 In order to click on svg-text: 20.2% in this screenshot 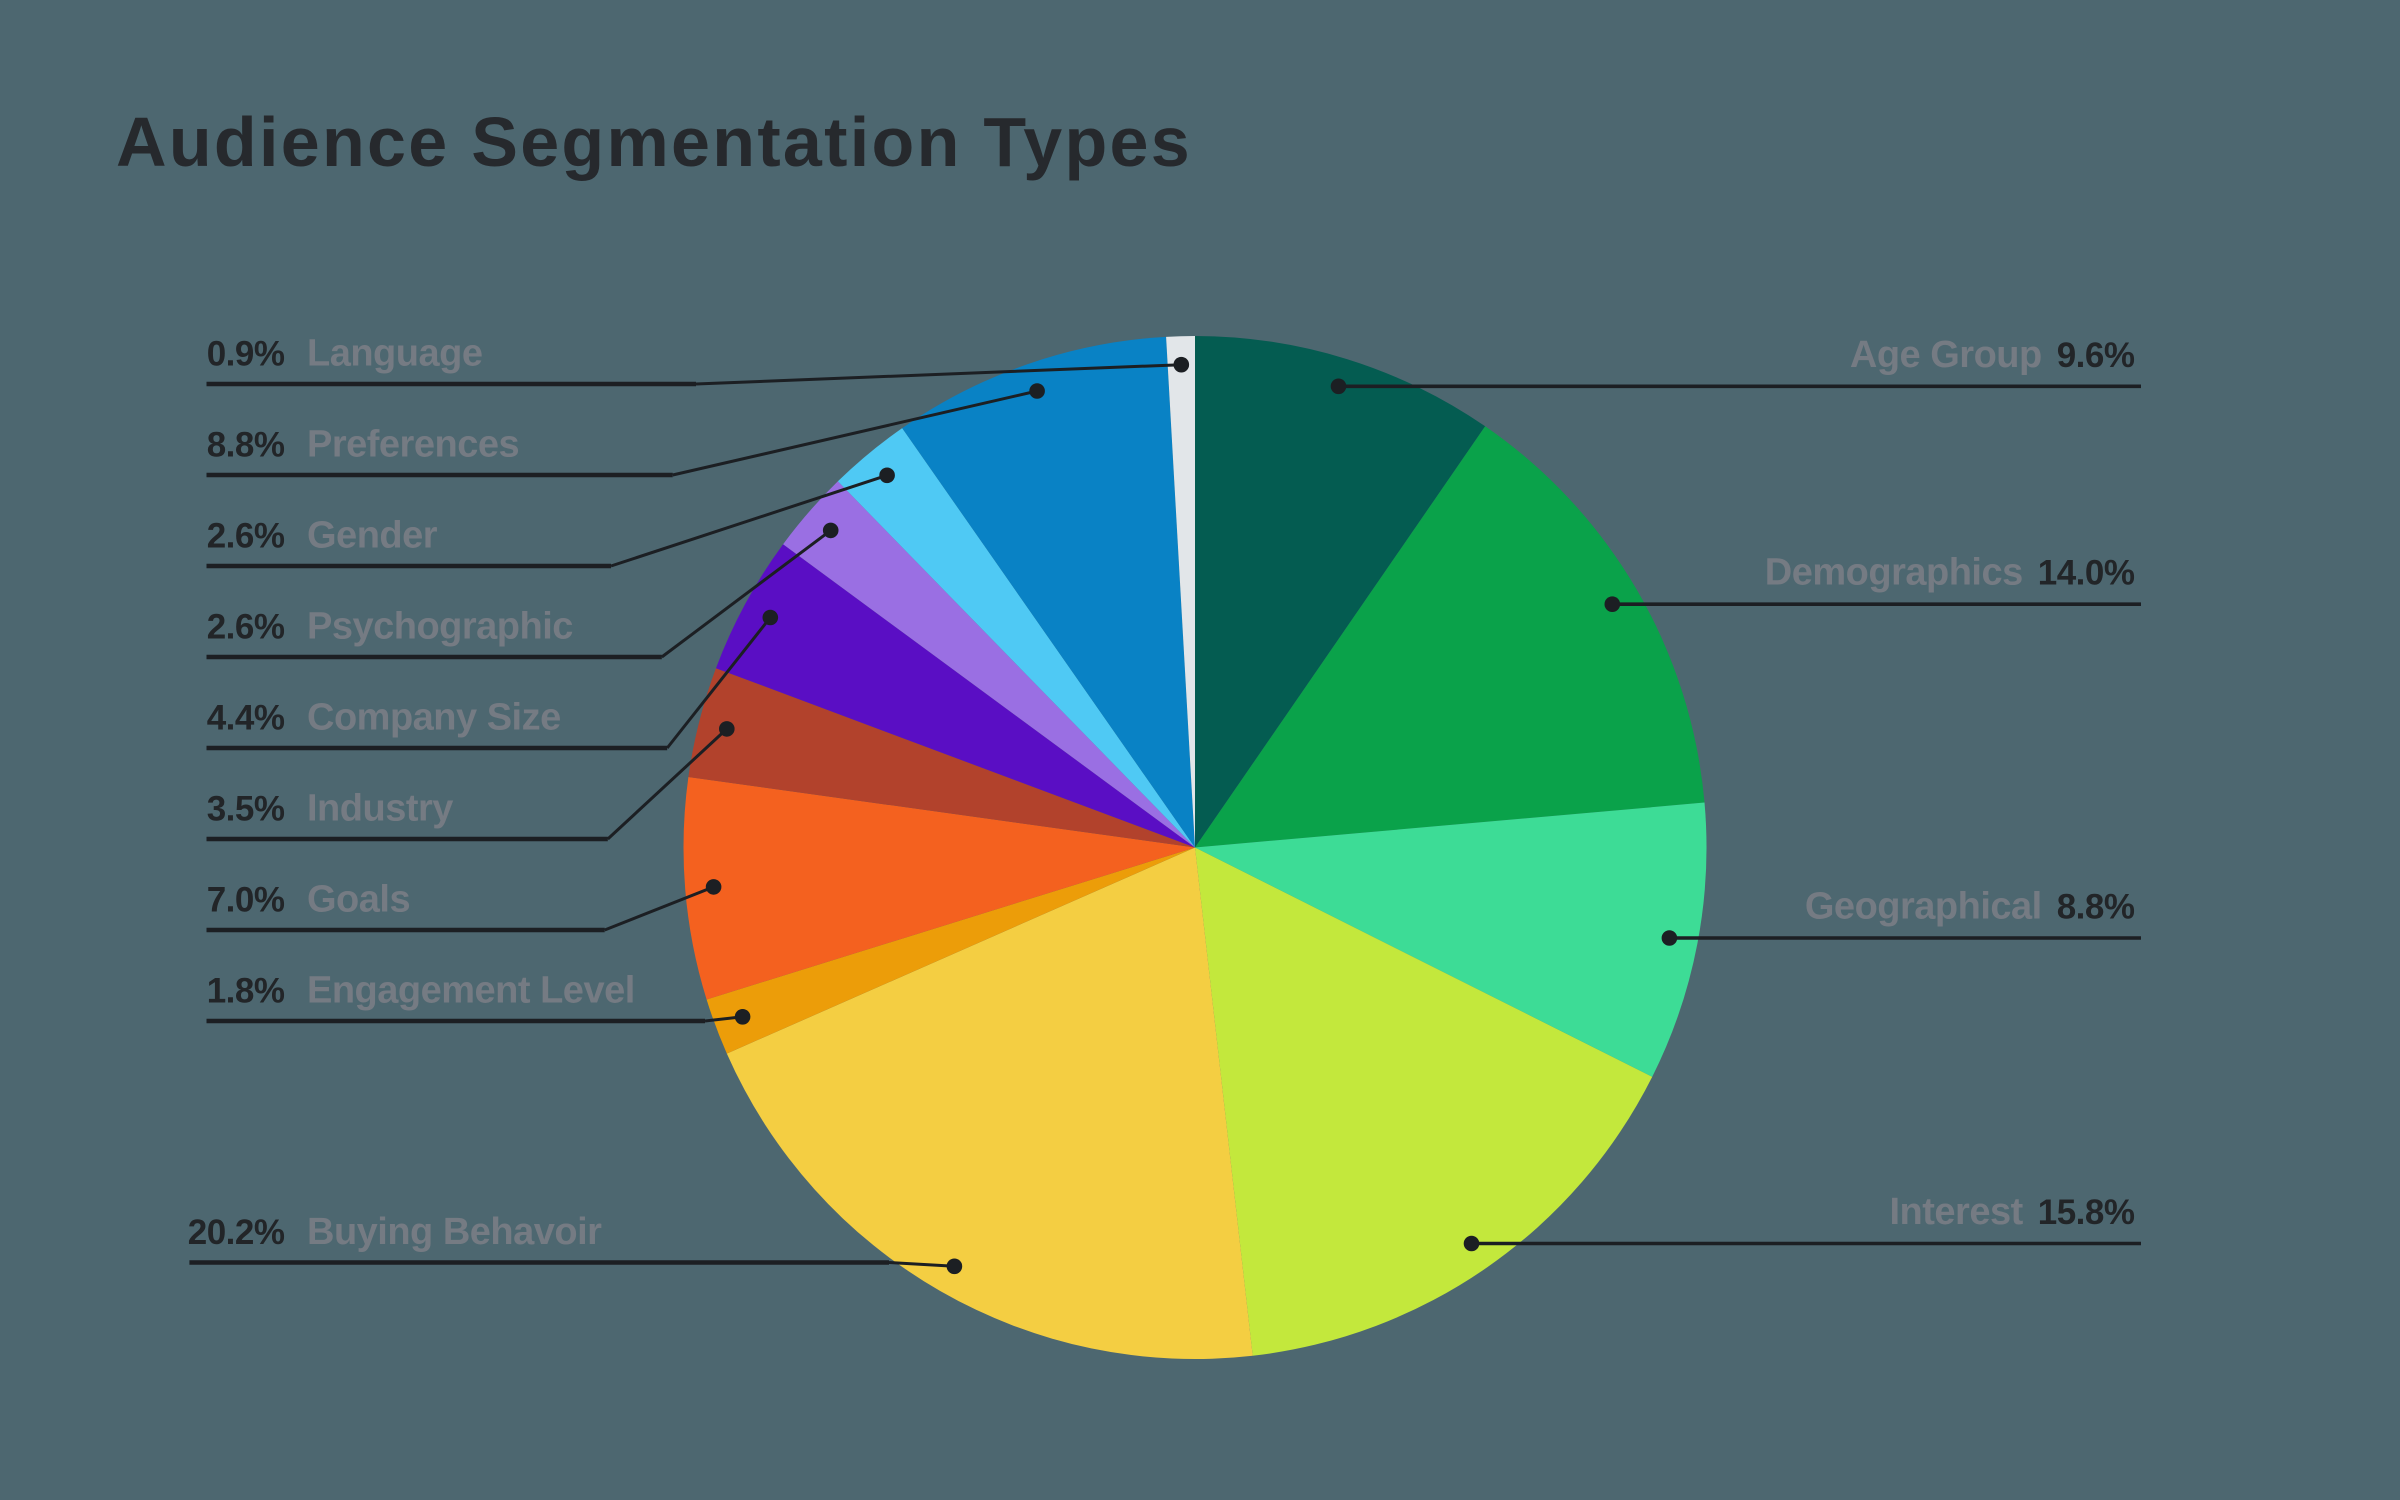, I will do `click(236, 1232)`.